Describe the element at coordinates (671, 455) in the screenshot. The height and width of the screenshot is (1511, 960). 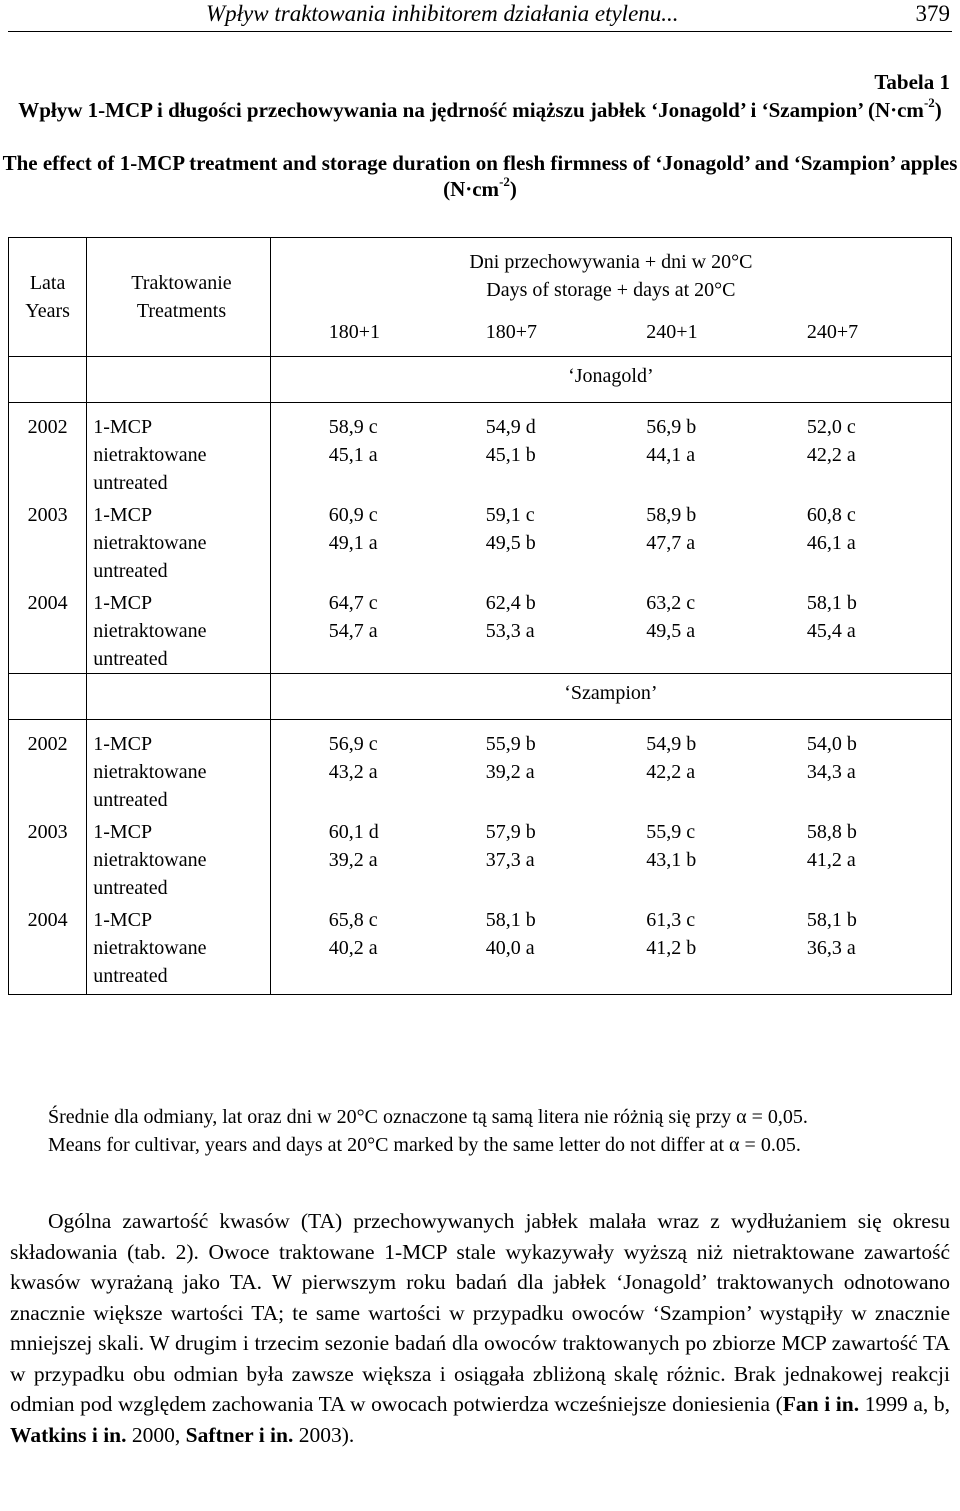
I see `value-ctrl: 44,1 a` at that location.